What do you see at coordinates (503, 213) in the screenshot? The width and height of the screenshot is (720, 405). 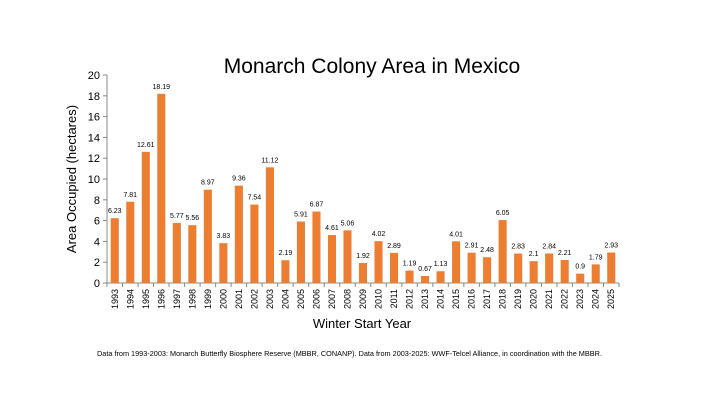 I see `data-label-2018: 6.05` at bounding box center [503, 213].